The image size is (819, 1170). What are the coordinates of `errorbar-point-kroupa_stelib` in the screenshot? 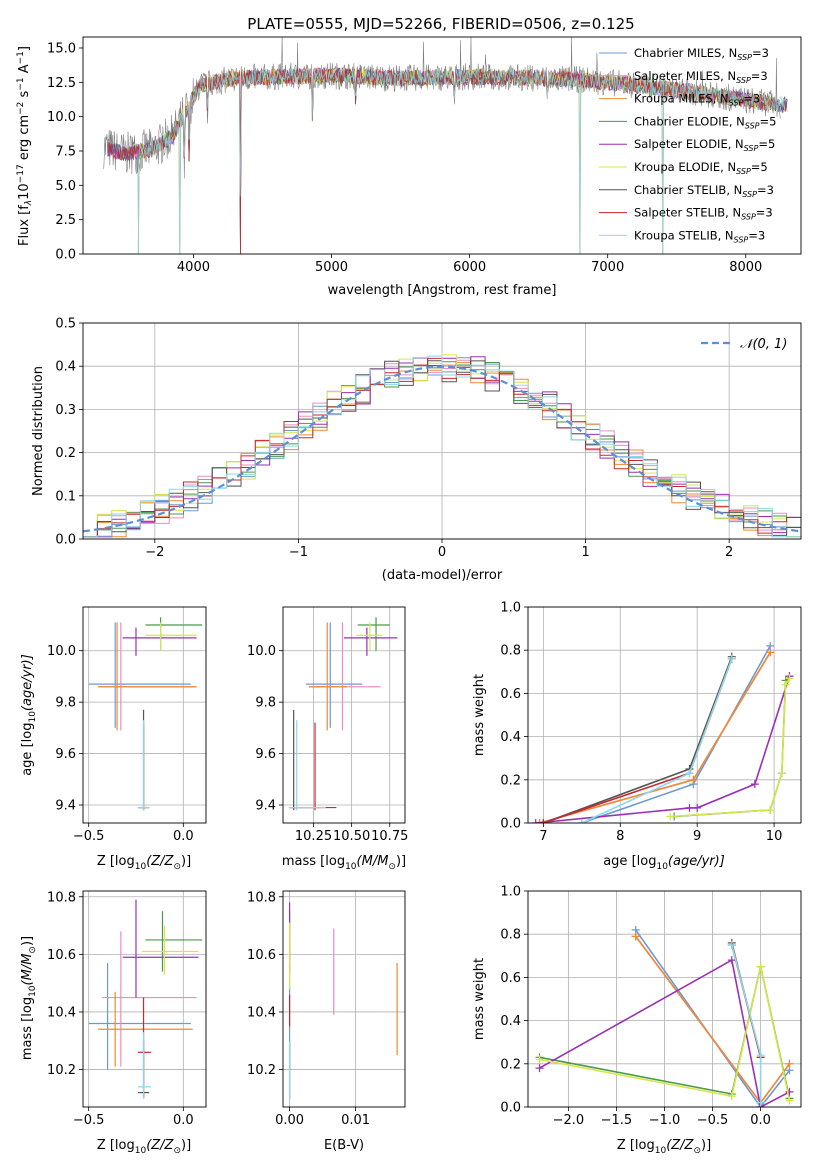 It's located at (307, 765).